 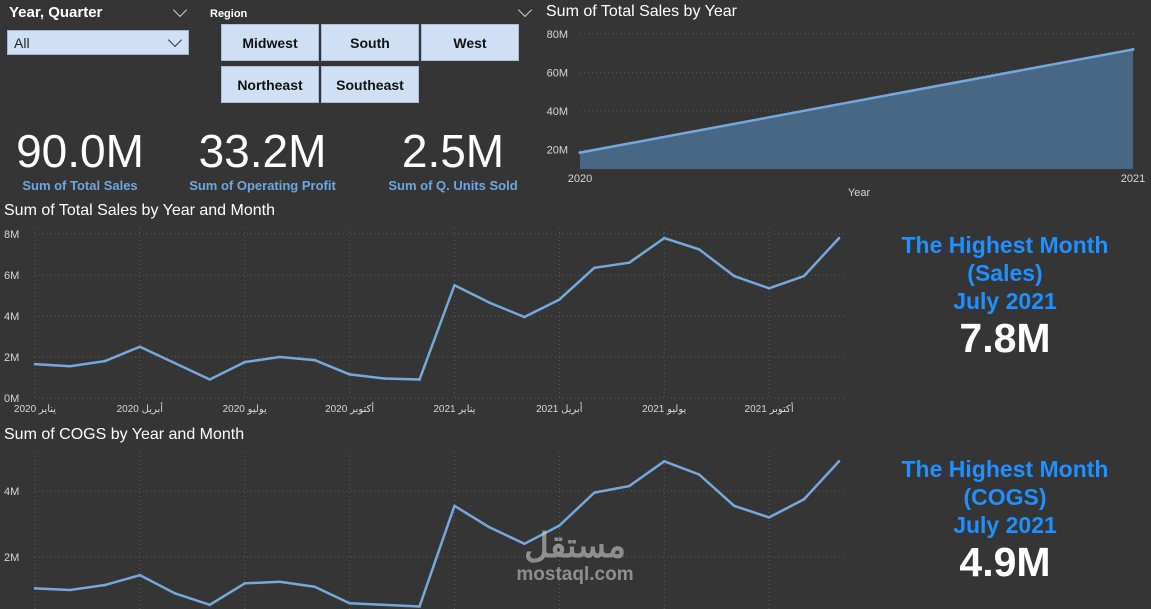 What do you see at coordinates (11, 276) in the screenshot?
I see `y-tick-label: 6M` at bounding box center [11, 276].